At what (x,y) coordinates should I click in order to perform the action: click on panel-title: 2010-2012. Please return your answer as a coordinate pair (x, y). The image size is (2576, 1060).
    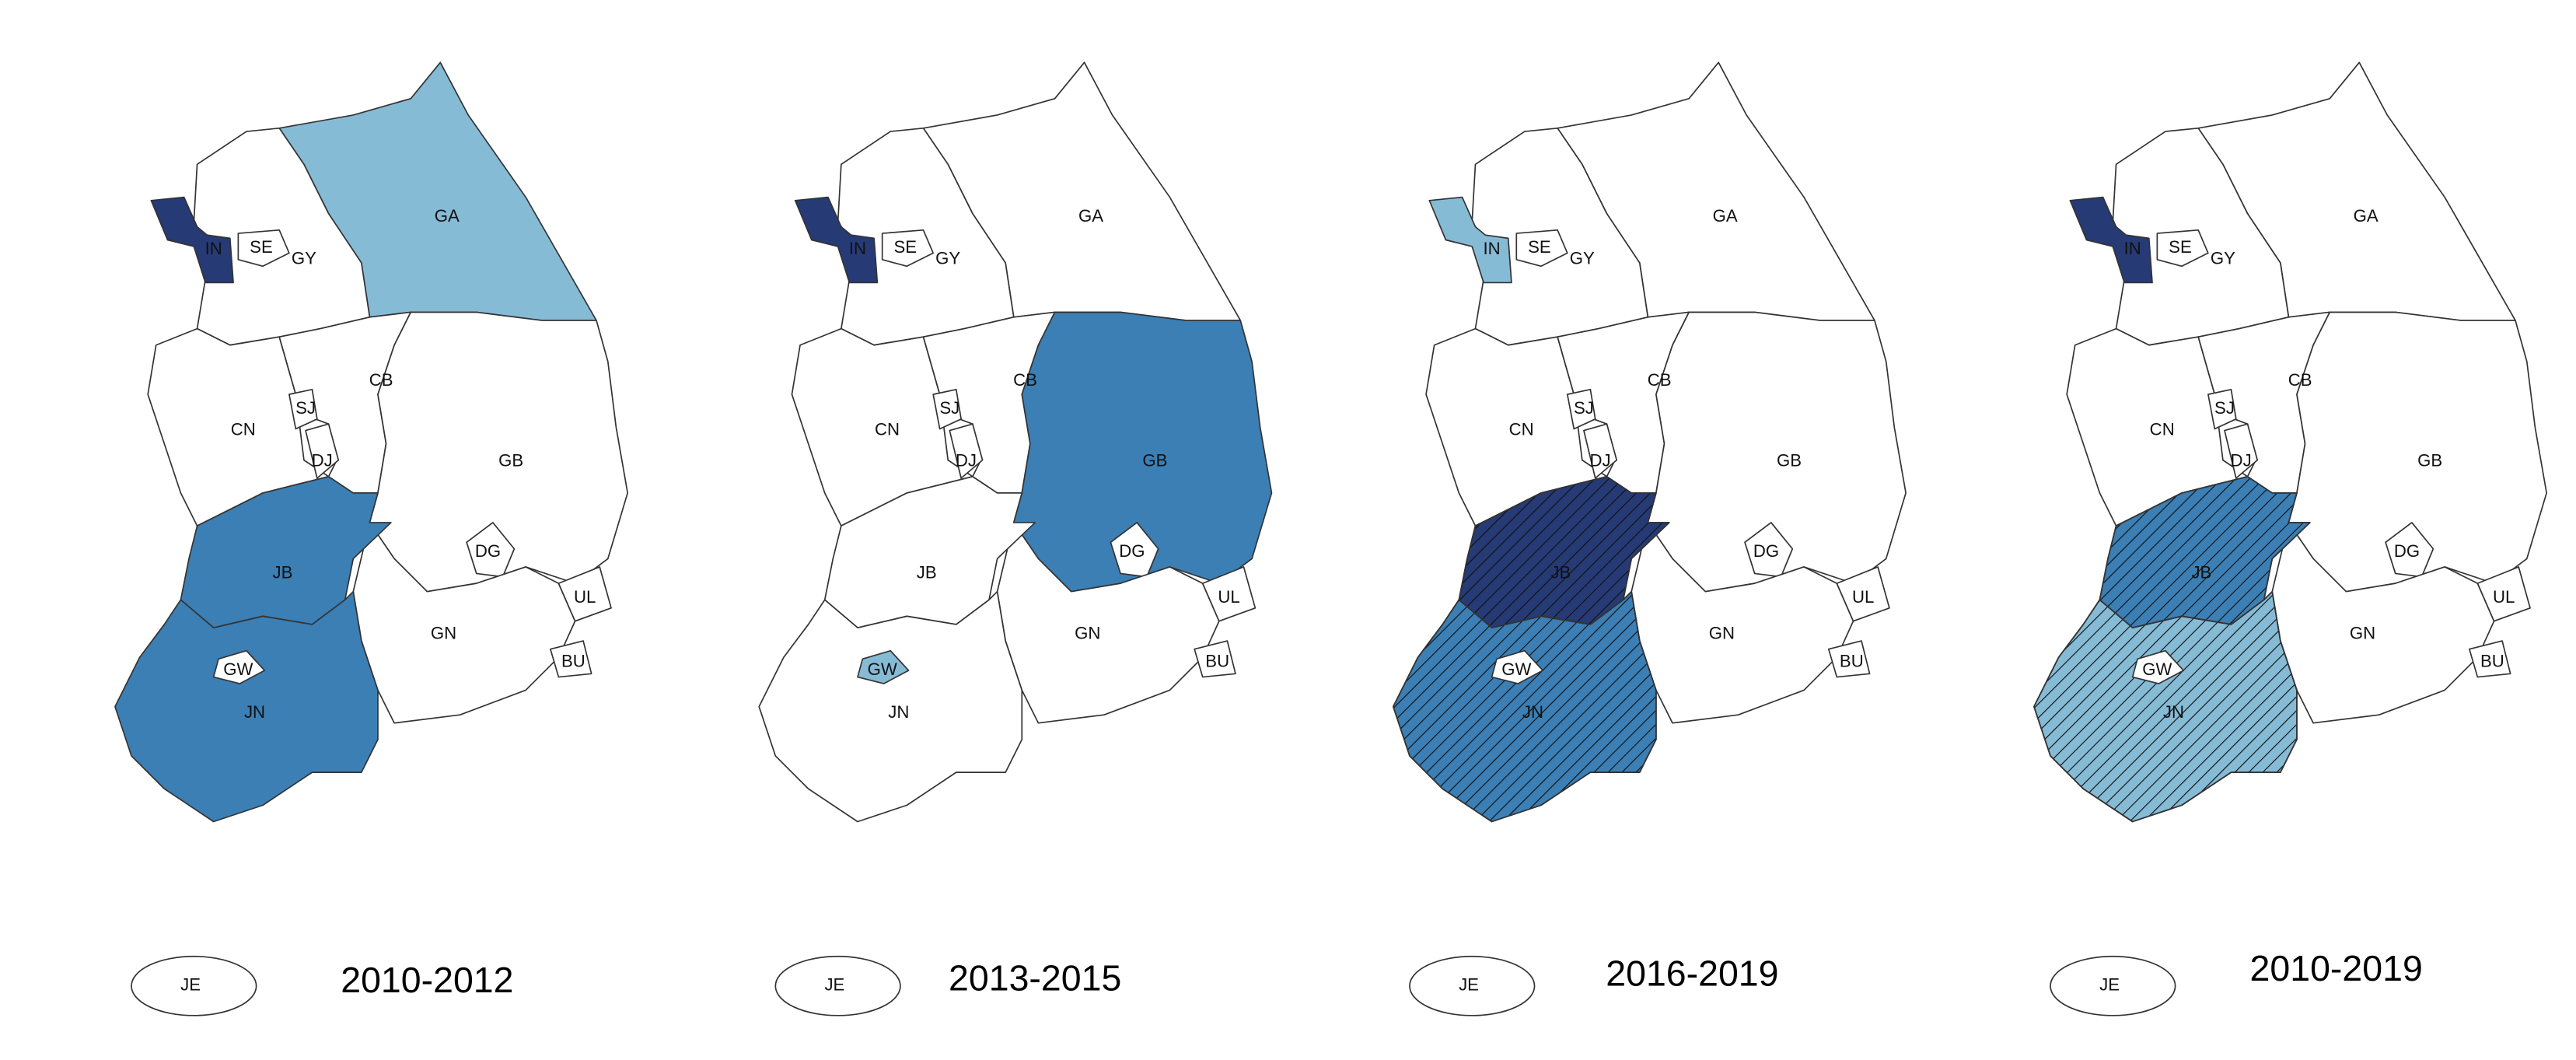
    Looking at the image, I should click on (427, 980).